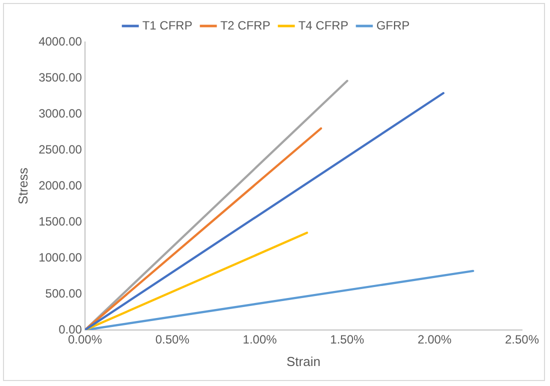 This screenshot has width=550, height=386. What do you see at coordinates (393, 25) in the screenshot?
I see `legend-label: GFRP` at bounding box center [393, 25].